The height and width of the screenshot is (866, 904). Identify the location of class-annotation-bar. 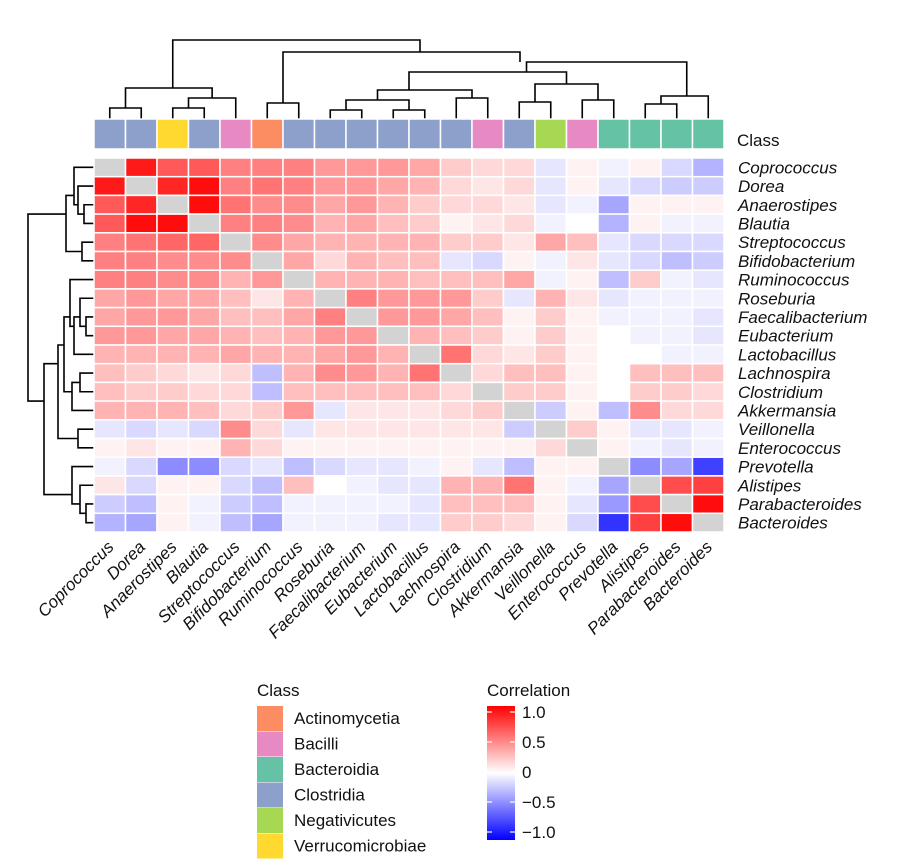
(409, 134).